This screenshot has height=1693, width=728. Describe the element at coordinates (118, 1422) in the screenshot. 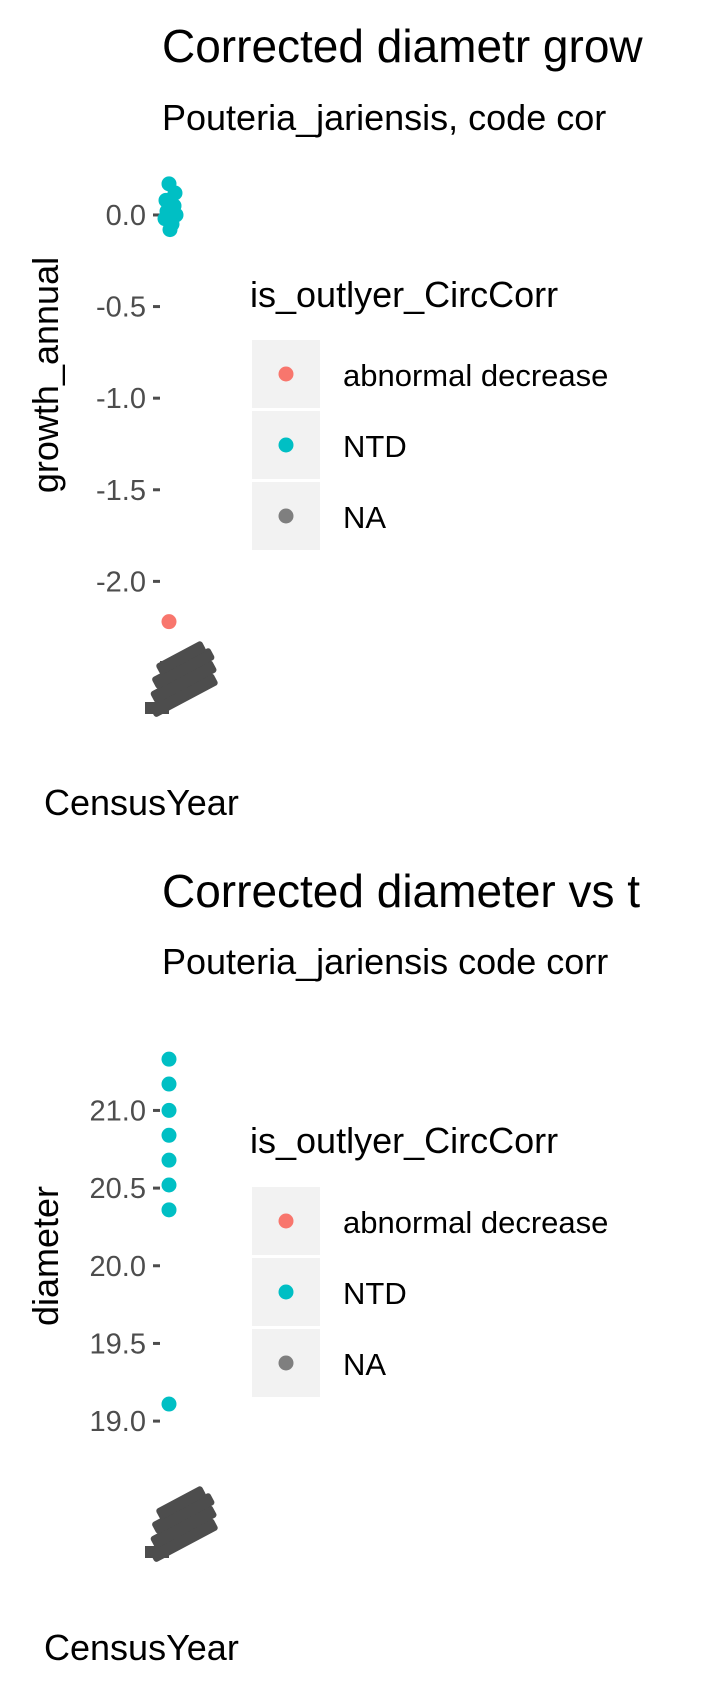

I see `y-tick-label: 19.0` at that location.